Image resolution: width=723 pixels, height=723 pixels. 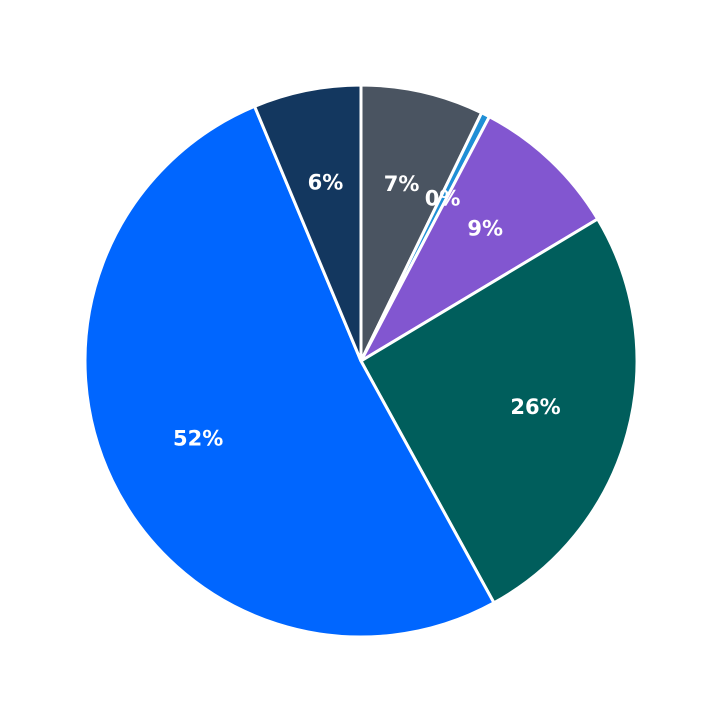 I want to click on slice-label: 6%, so click(x=326, y=183).